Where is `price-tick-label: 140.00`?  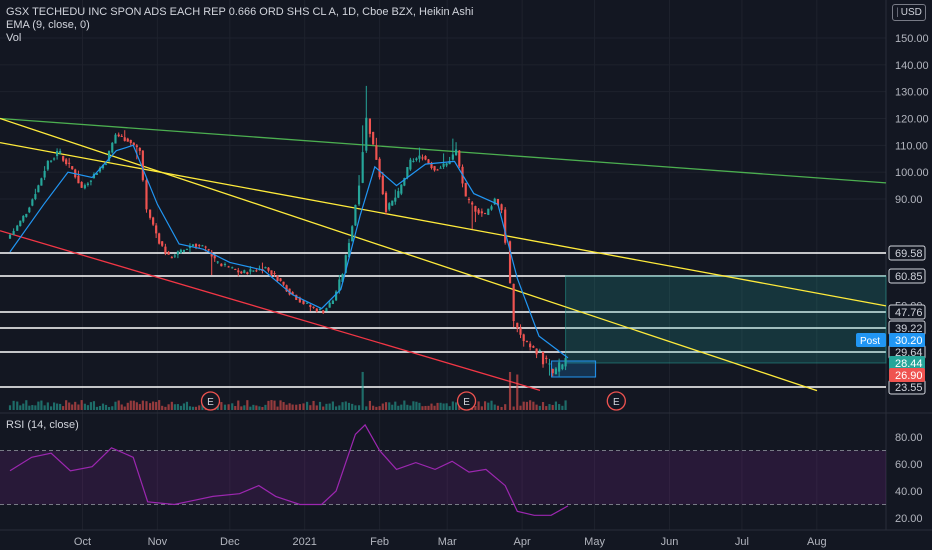 price-tick-label: 140.00 is located at coordinates (912, 66).